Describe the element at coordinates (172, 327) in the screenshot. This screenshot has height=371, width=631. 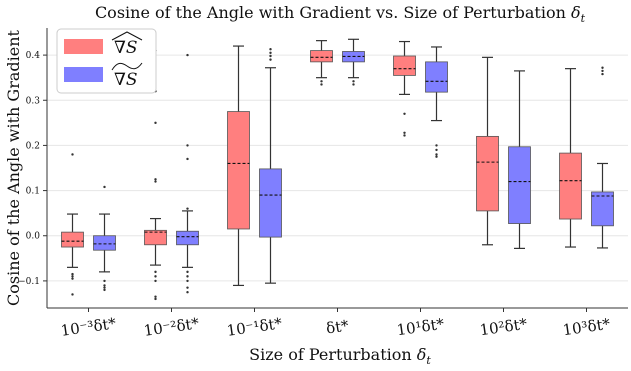
I see `x-tick-label: 10⁻²δt*` at that location.